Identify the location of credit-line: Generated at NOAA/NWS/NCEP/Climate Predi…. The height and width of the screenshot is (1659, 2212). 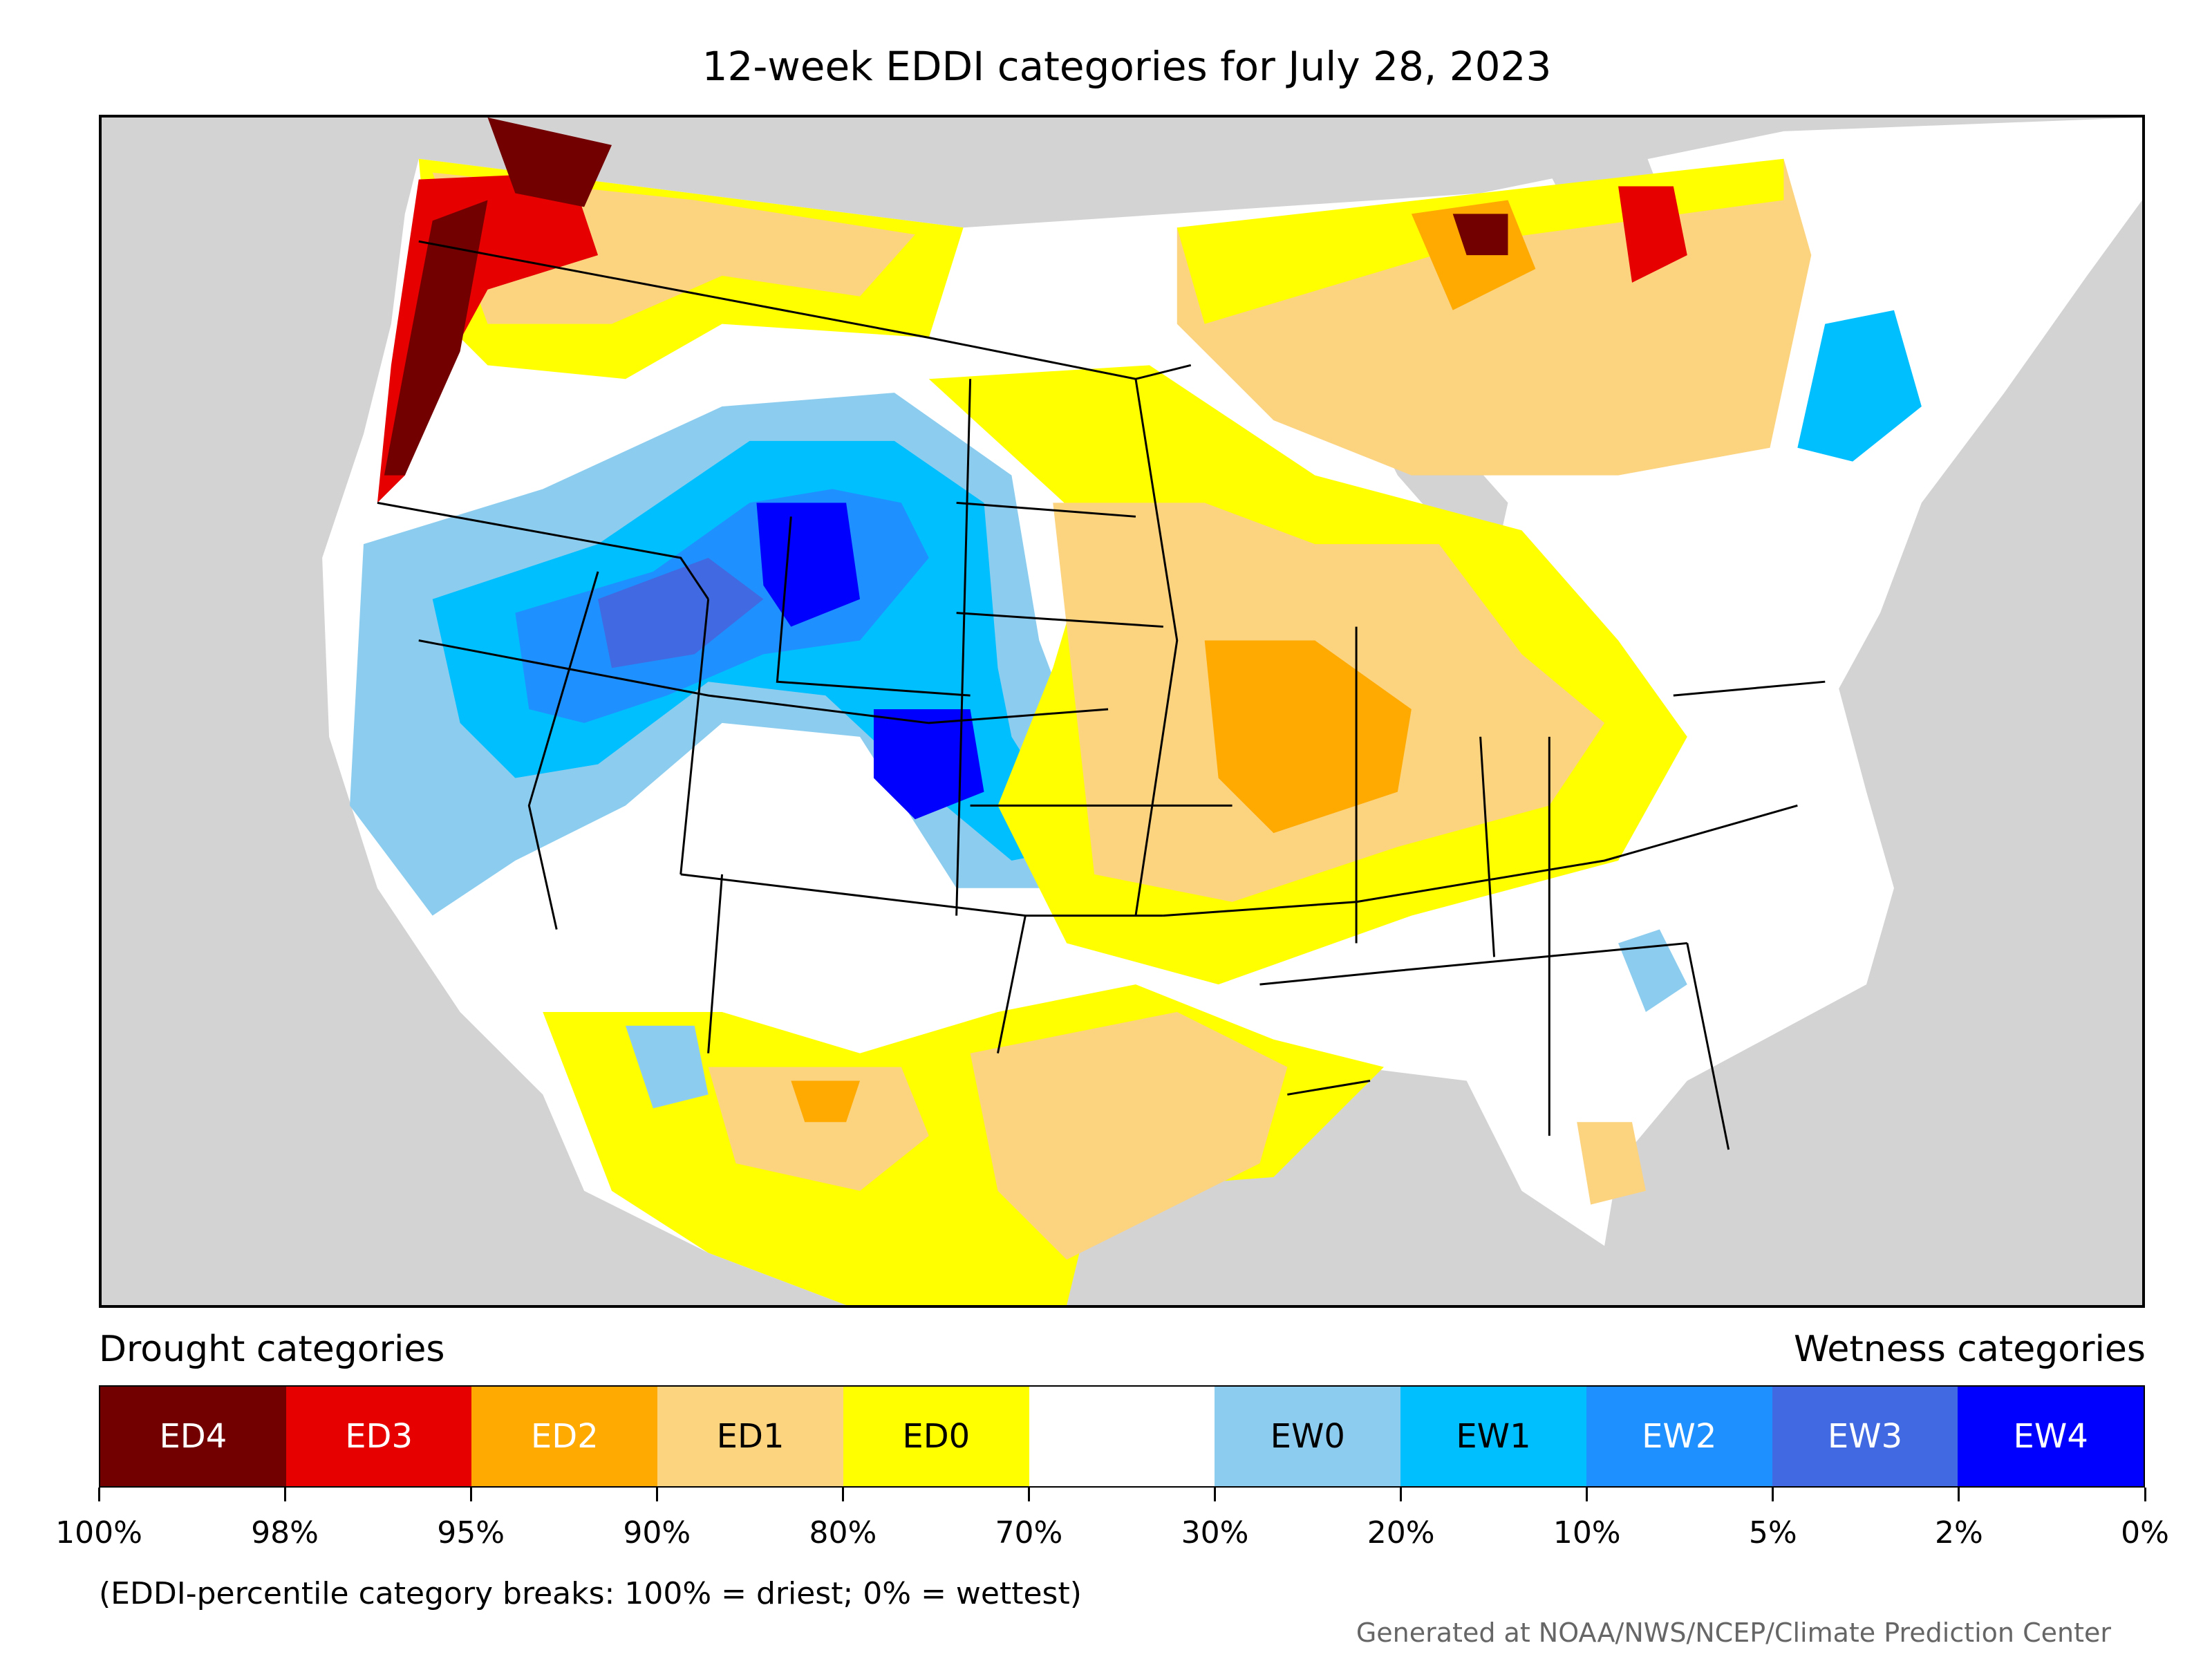
(1733, 1633).